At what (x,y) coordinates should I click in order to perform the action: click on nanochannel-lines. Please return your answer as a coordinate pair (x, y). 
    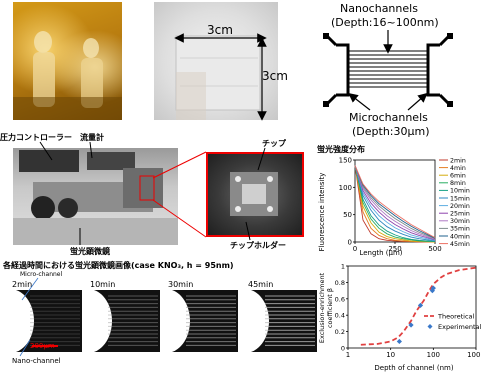
    Looking at the image, I should click on (388, 69).